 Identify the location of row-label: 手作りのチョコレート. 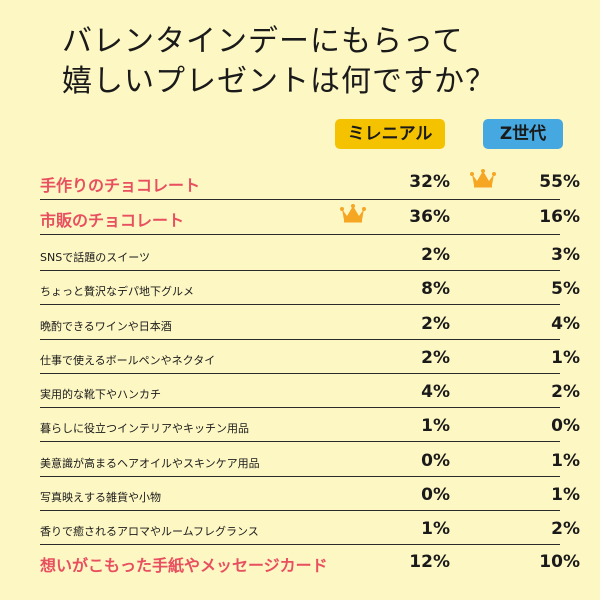
(120, 185).